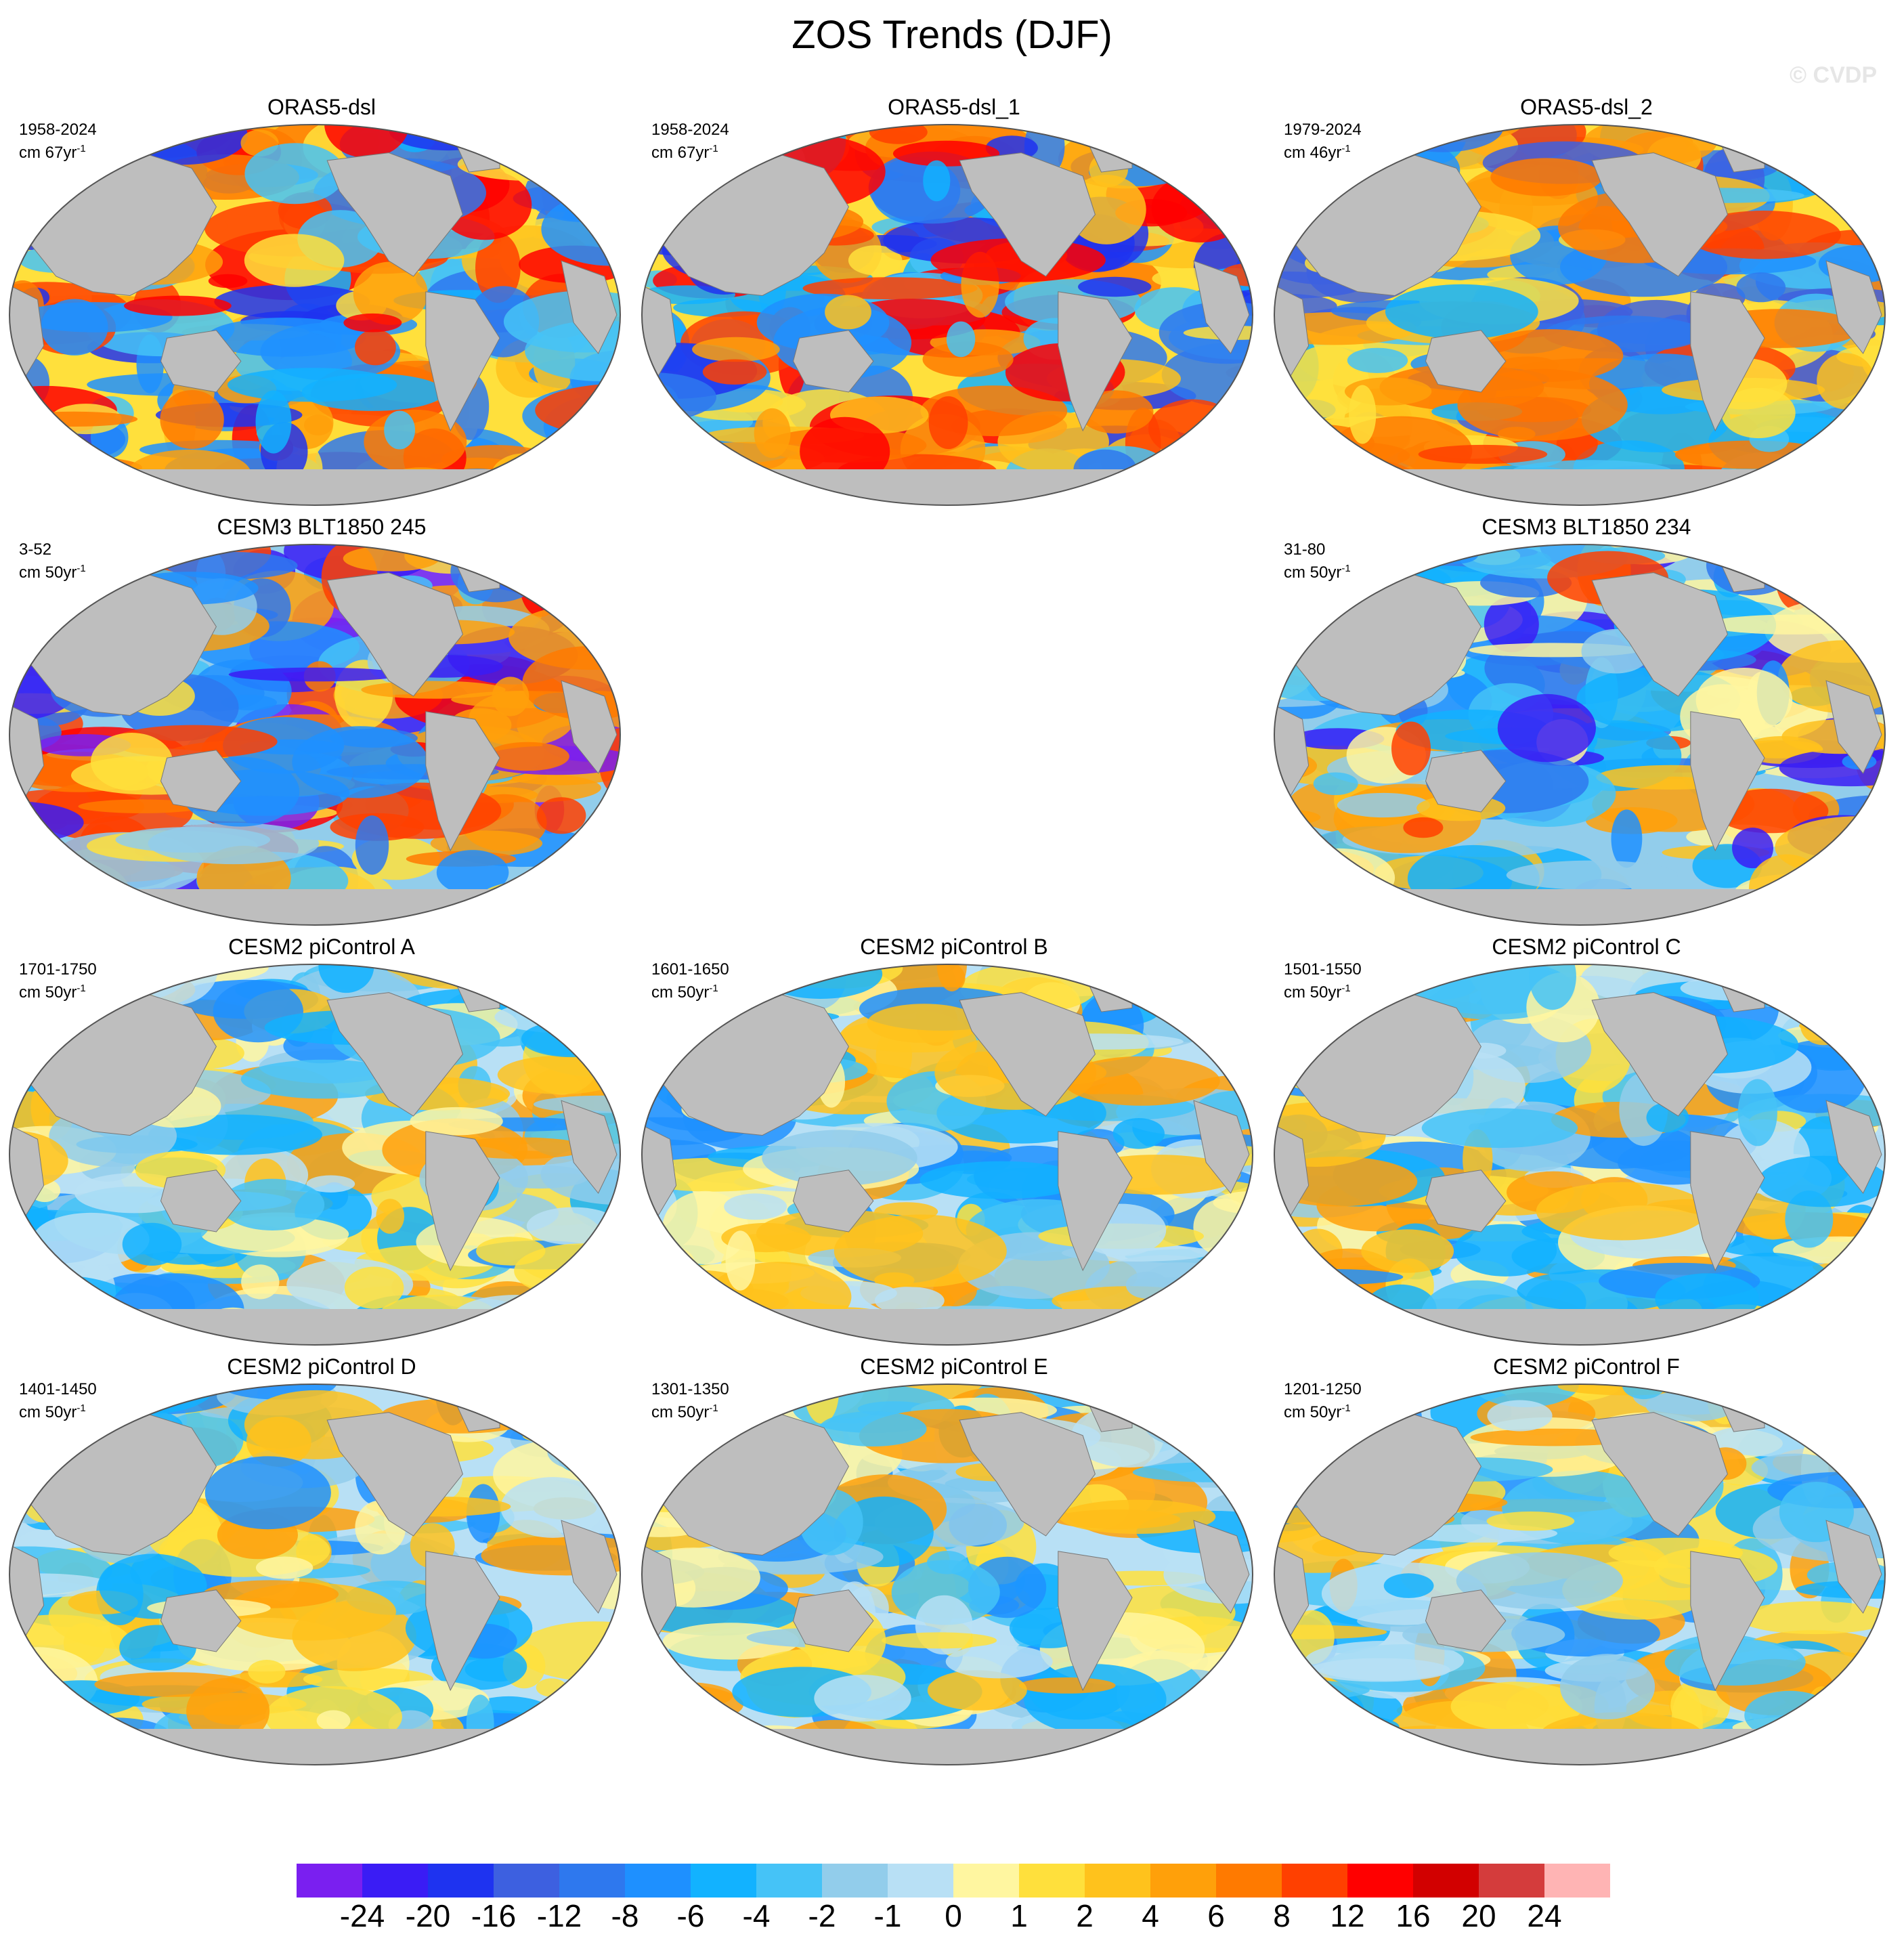  What do you see at coordinates (1323, 969) in the screenshot?
I see `panel-years: 1501-1550` at bounding box center [1323, 969].